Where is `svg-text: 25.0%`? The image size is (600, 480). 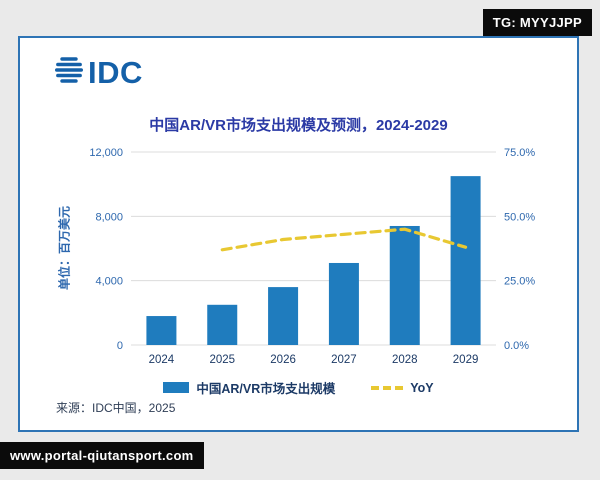
svg-text: 25.0% is located at coordinates (519, 282).